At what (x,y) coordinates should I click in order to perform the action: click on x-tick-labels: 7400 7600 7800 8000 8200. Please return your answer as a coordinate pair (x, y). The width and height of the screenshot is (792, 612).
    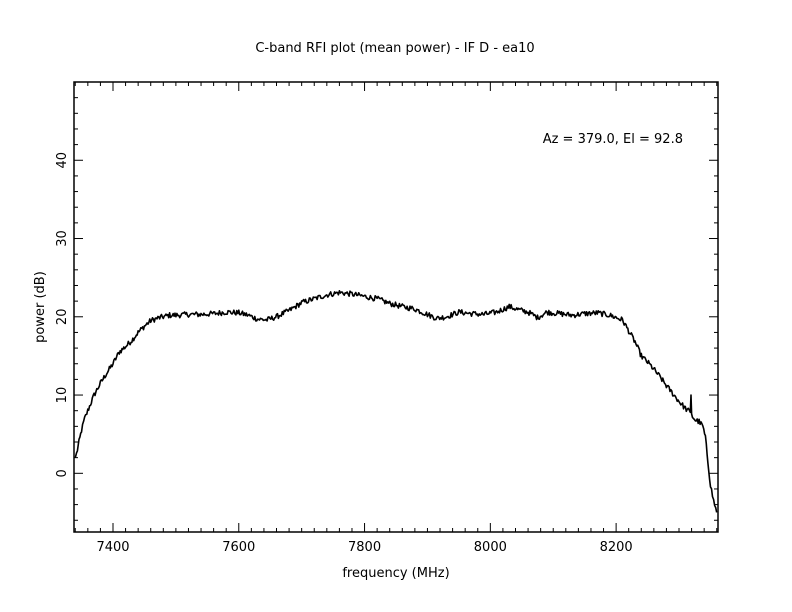
    Looking at the image, I should click on (364, 547).